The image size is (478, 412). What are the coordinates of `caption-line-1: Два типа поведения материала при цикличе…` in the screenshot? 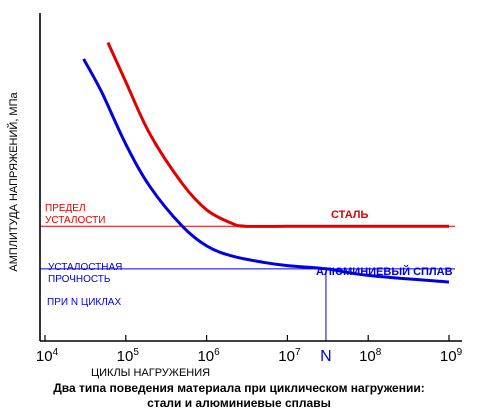 It's located at (239, 388).